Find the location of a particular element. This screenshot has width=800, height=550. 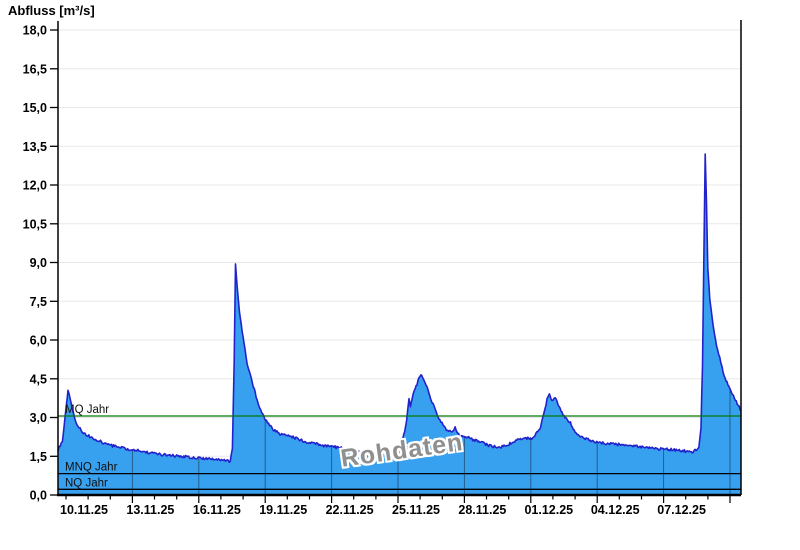

y-tick-label: 1,5 is located at coordinates (38, 457).